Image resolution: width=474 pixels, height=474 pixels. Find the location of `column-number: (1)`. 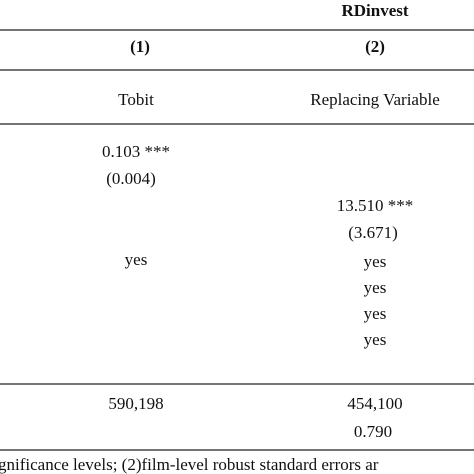

column-number: (1) is located at coordinates (140, 46).